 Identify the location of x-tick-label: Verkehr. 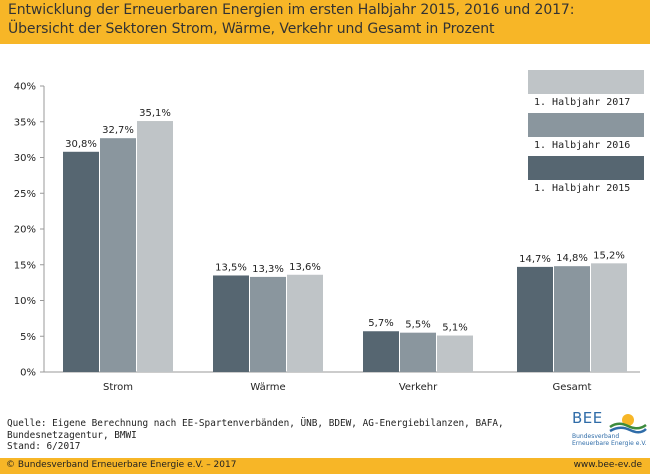
(418, 387).